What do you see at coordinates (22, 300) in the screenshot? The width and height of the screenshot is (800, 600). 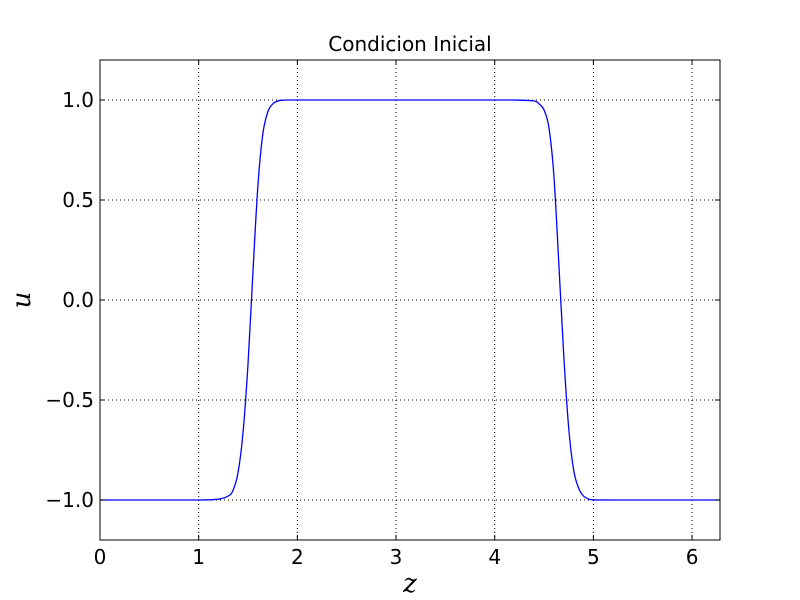 I see `y-axis-label: u` at bounding box center [22, 300].